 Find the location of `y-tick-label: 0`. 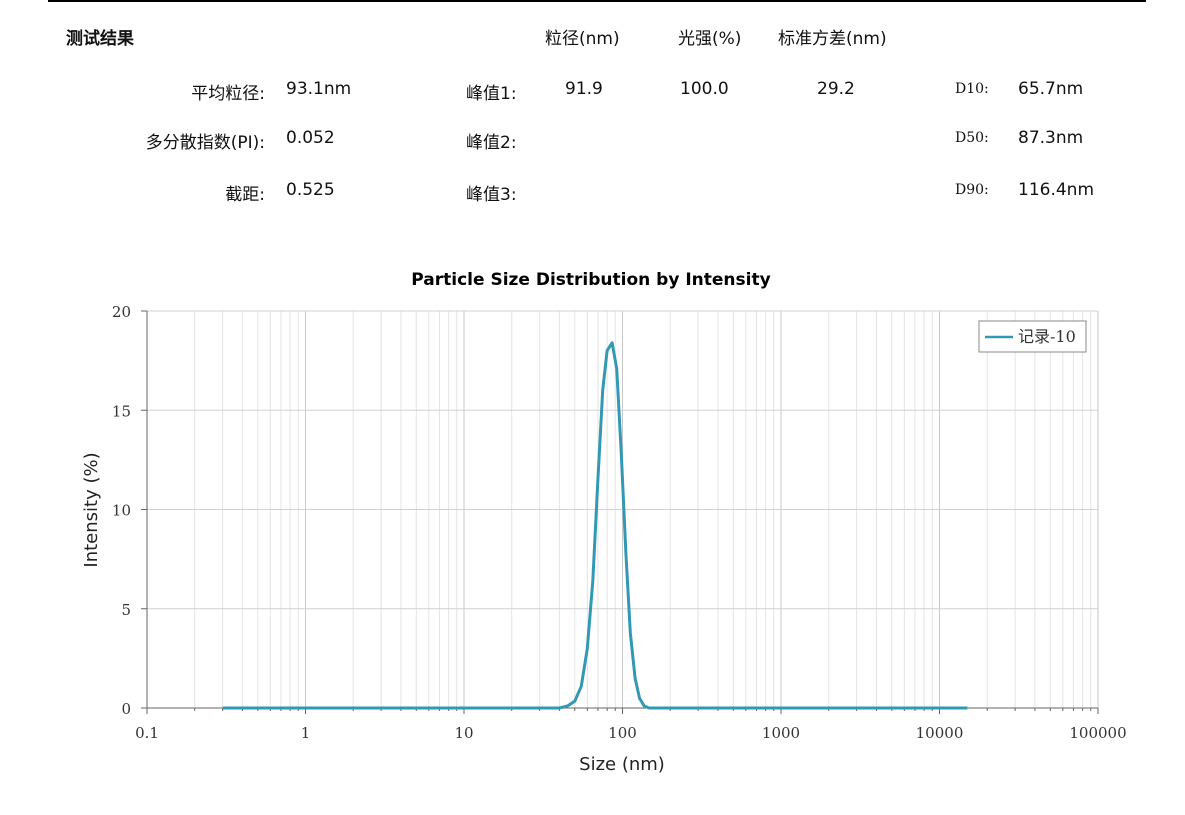

y-tick-label: 0 is located at coordinates (126, 709).